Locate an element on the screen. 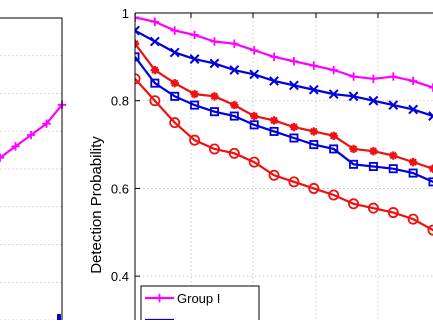 The width and height of the screenshot is (433, 325). y-tick-label: 1 is located at coordinates (125, 13).